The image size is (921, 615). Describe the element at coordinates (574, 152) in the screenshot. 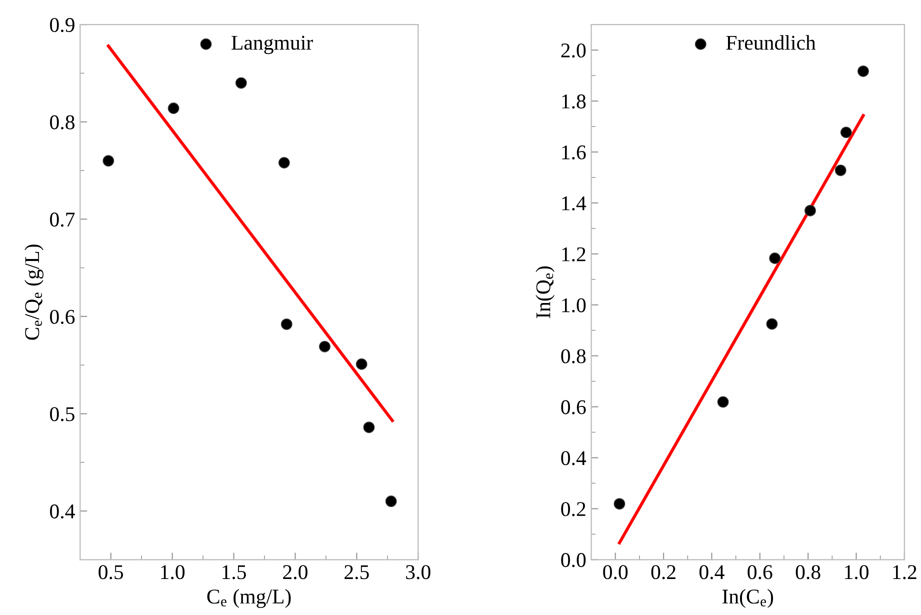

I see `y-tick-label: 1.6` at that location.